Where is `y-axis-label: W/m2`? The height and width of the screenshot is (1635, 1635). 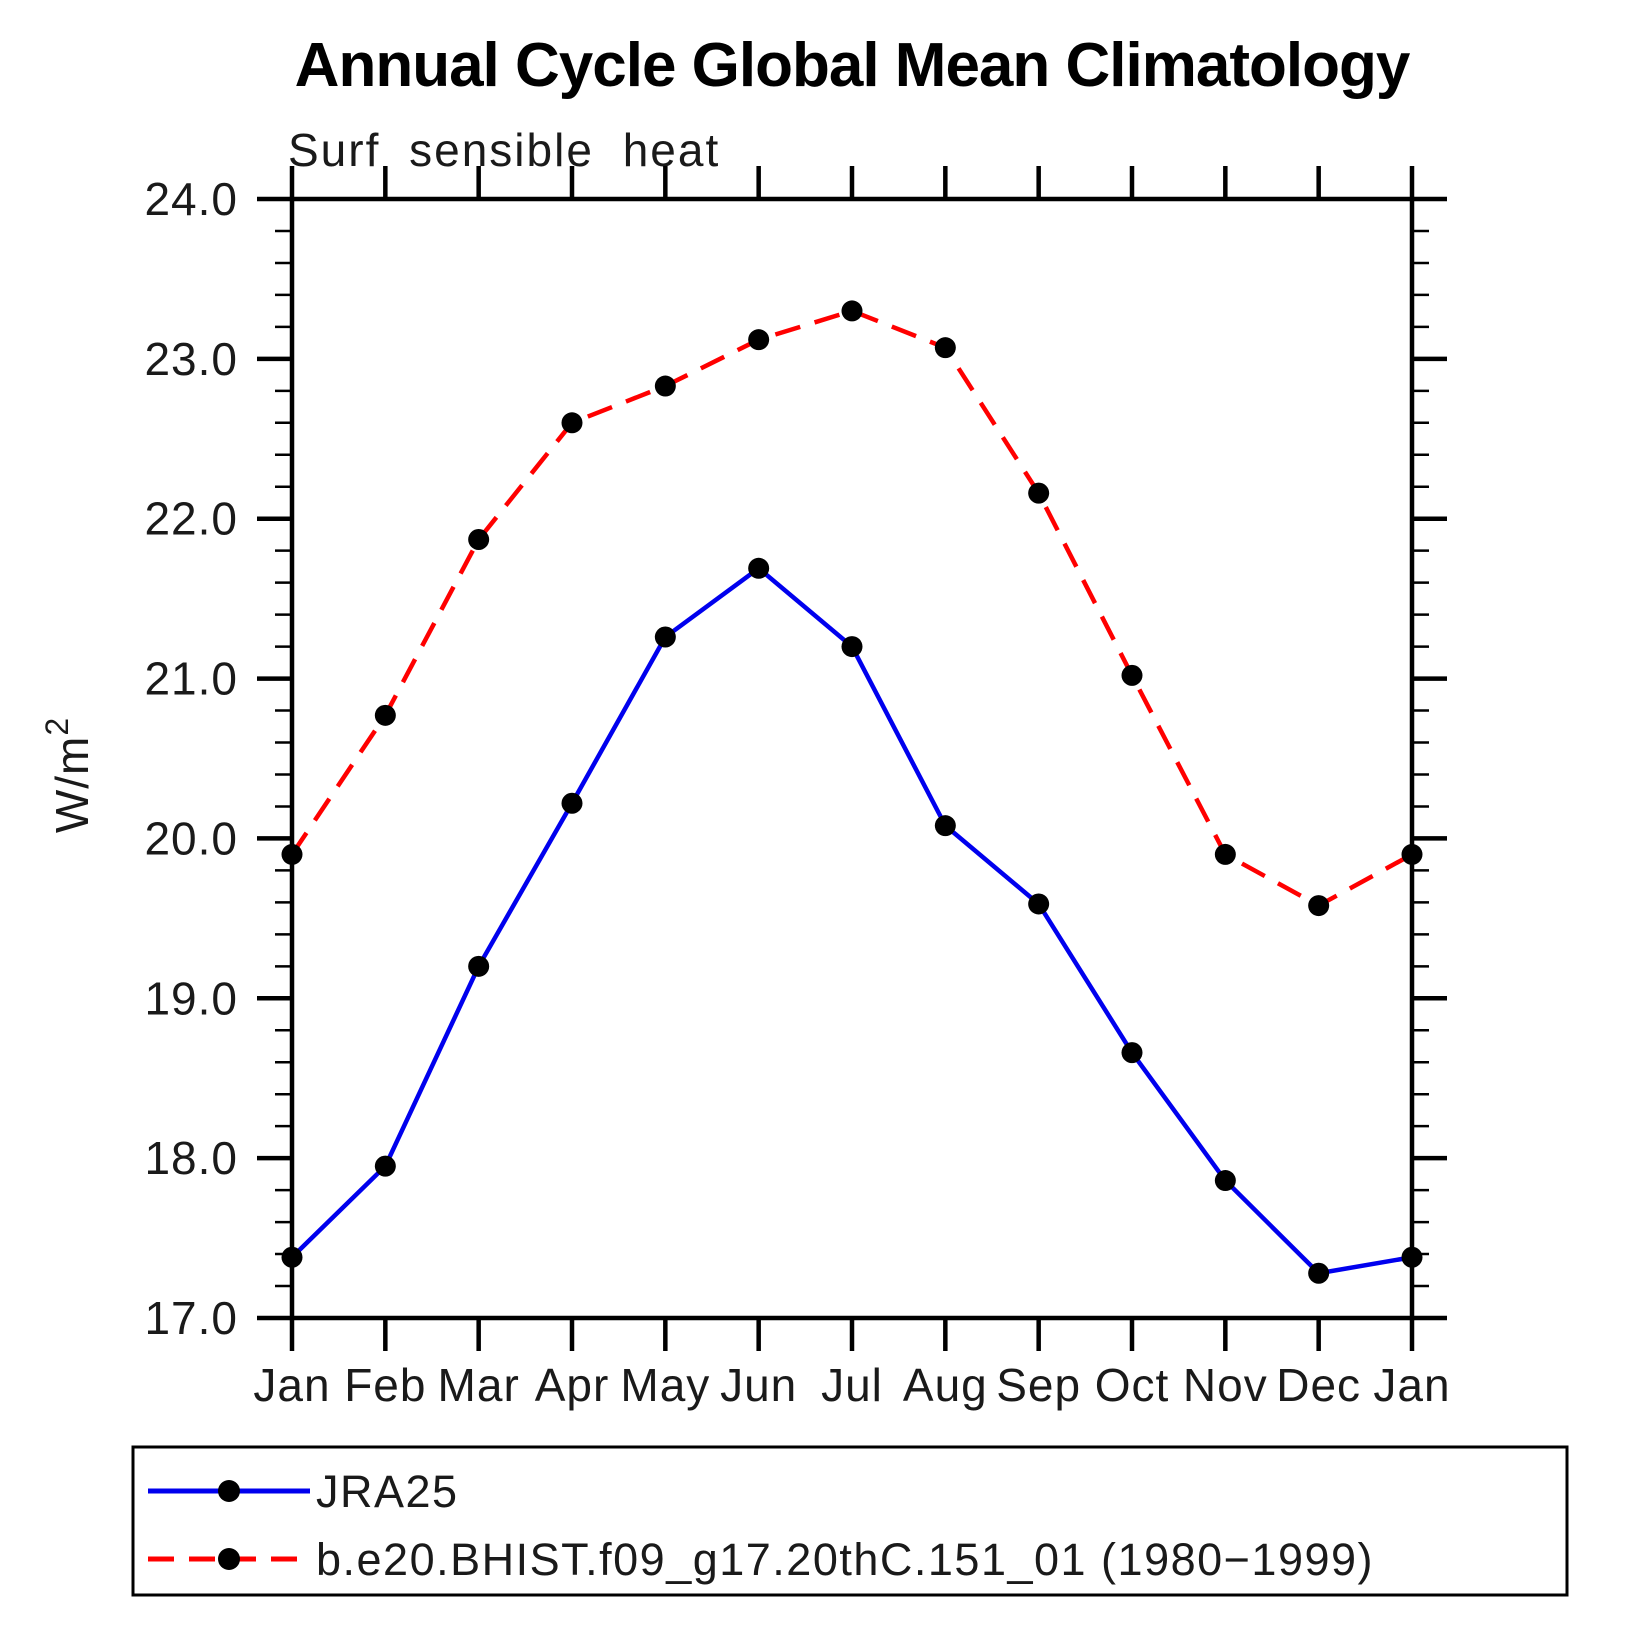 y-axis-label: W/m2 is located at coordinates (68, 775).